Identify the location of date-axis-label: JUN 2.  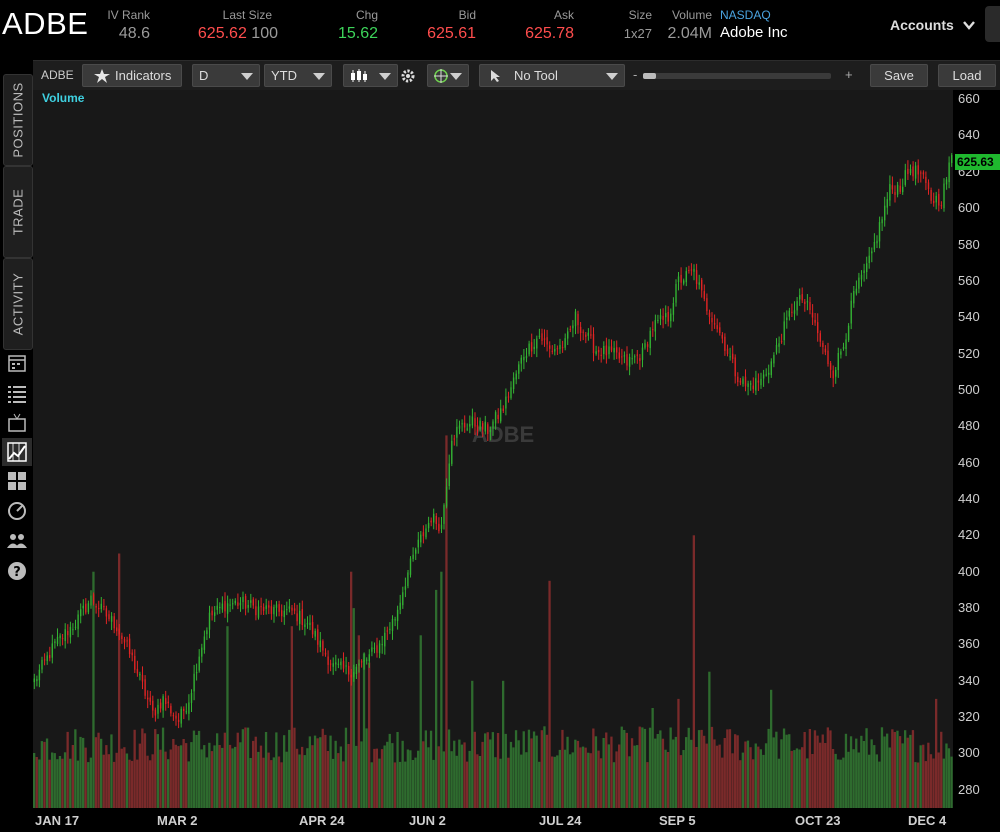
(427, 820).